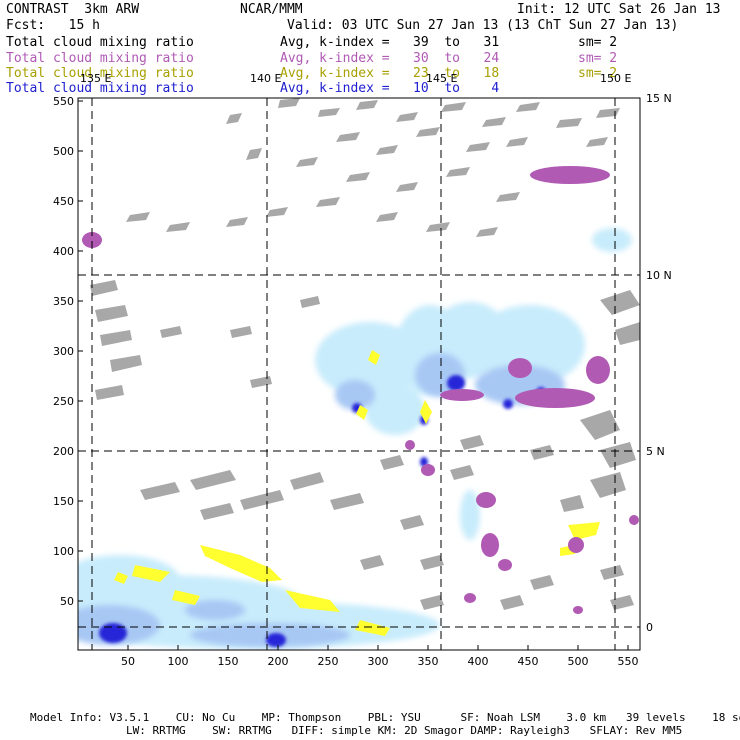 Image resolution: width=740 pixels, height=740 pixels. Describe the element at coordinates (478, 661) in the screenshot. I see `x-tick-label: 400` at that location.